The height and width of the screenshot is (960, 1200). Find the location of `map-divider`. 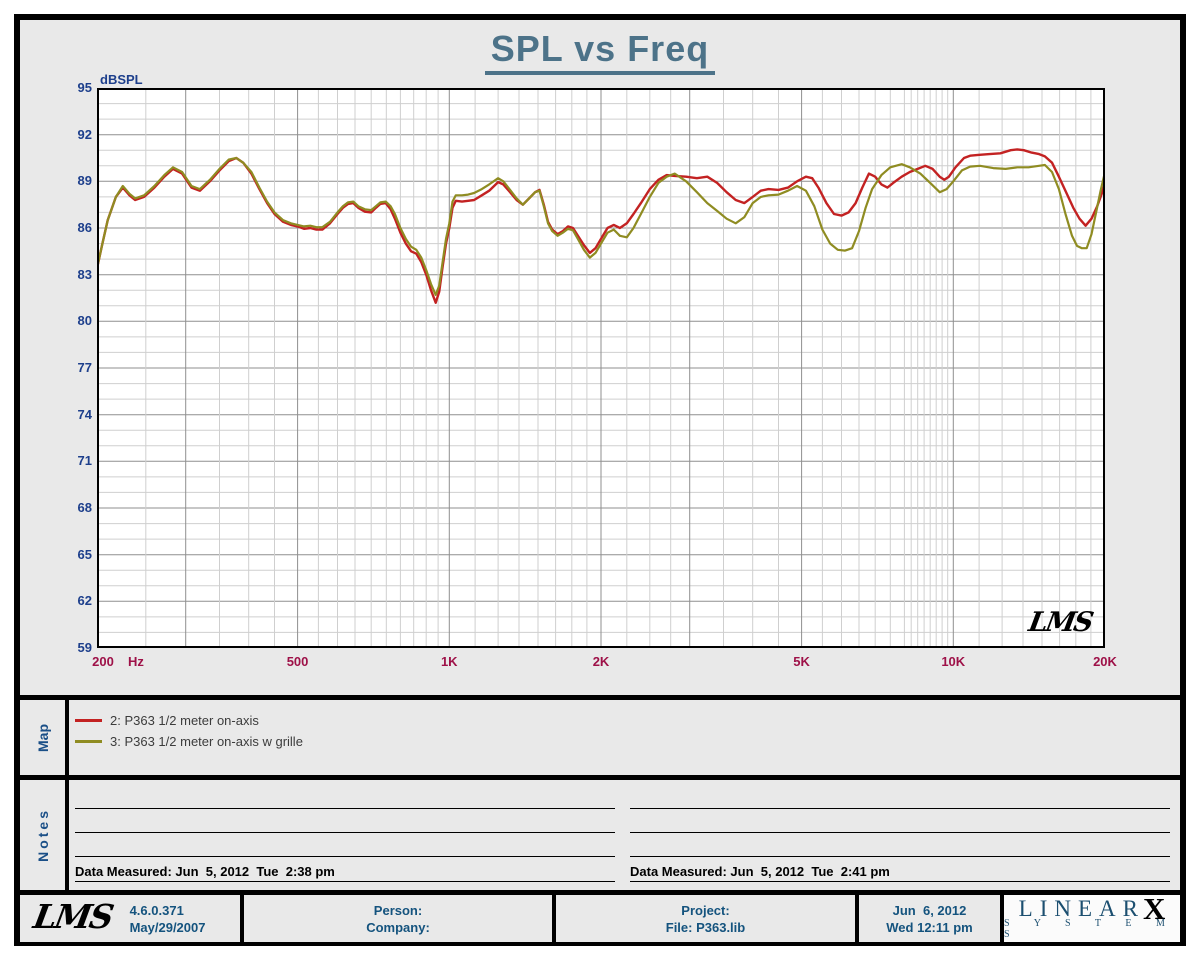

map-divider is located at coordinates (67, 737).